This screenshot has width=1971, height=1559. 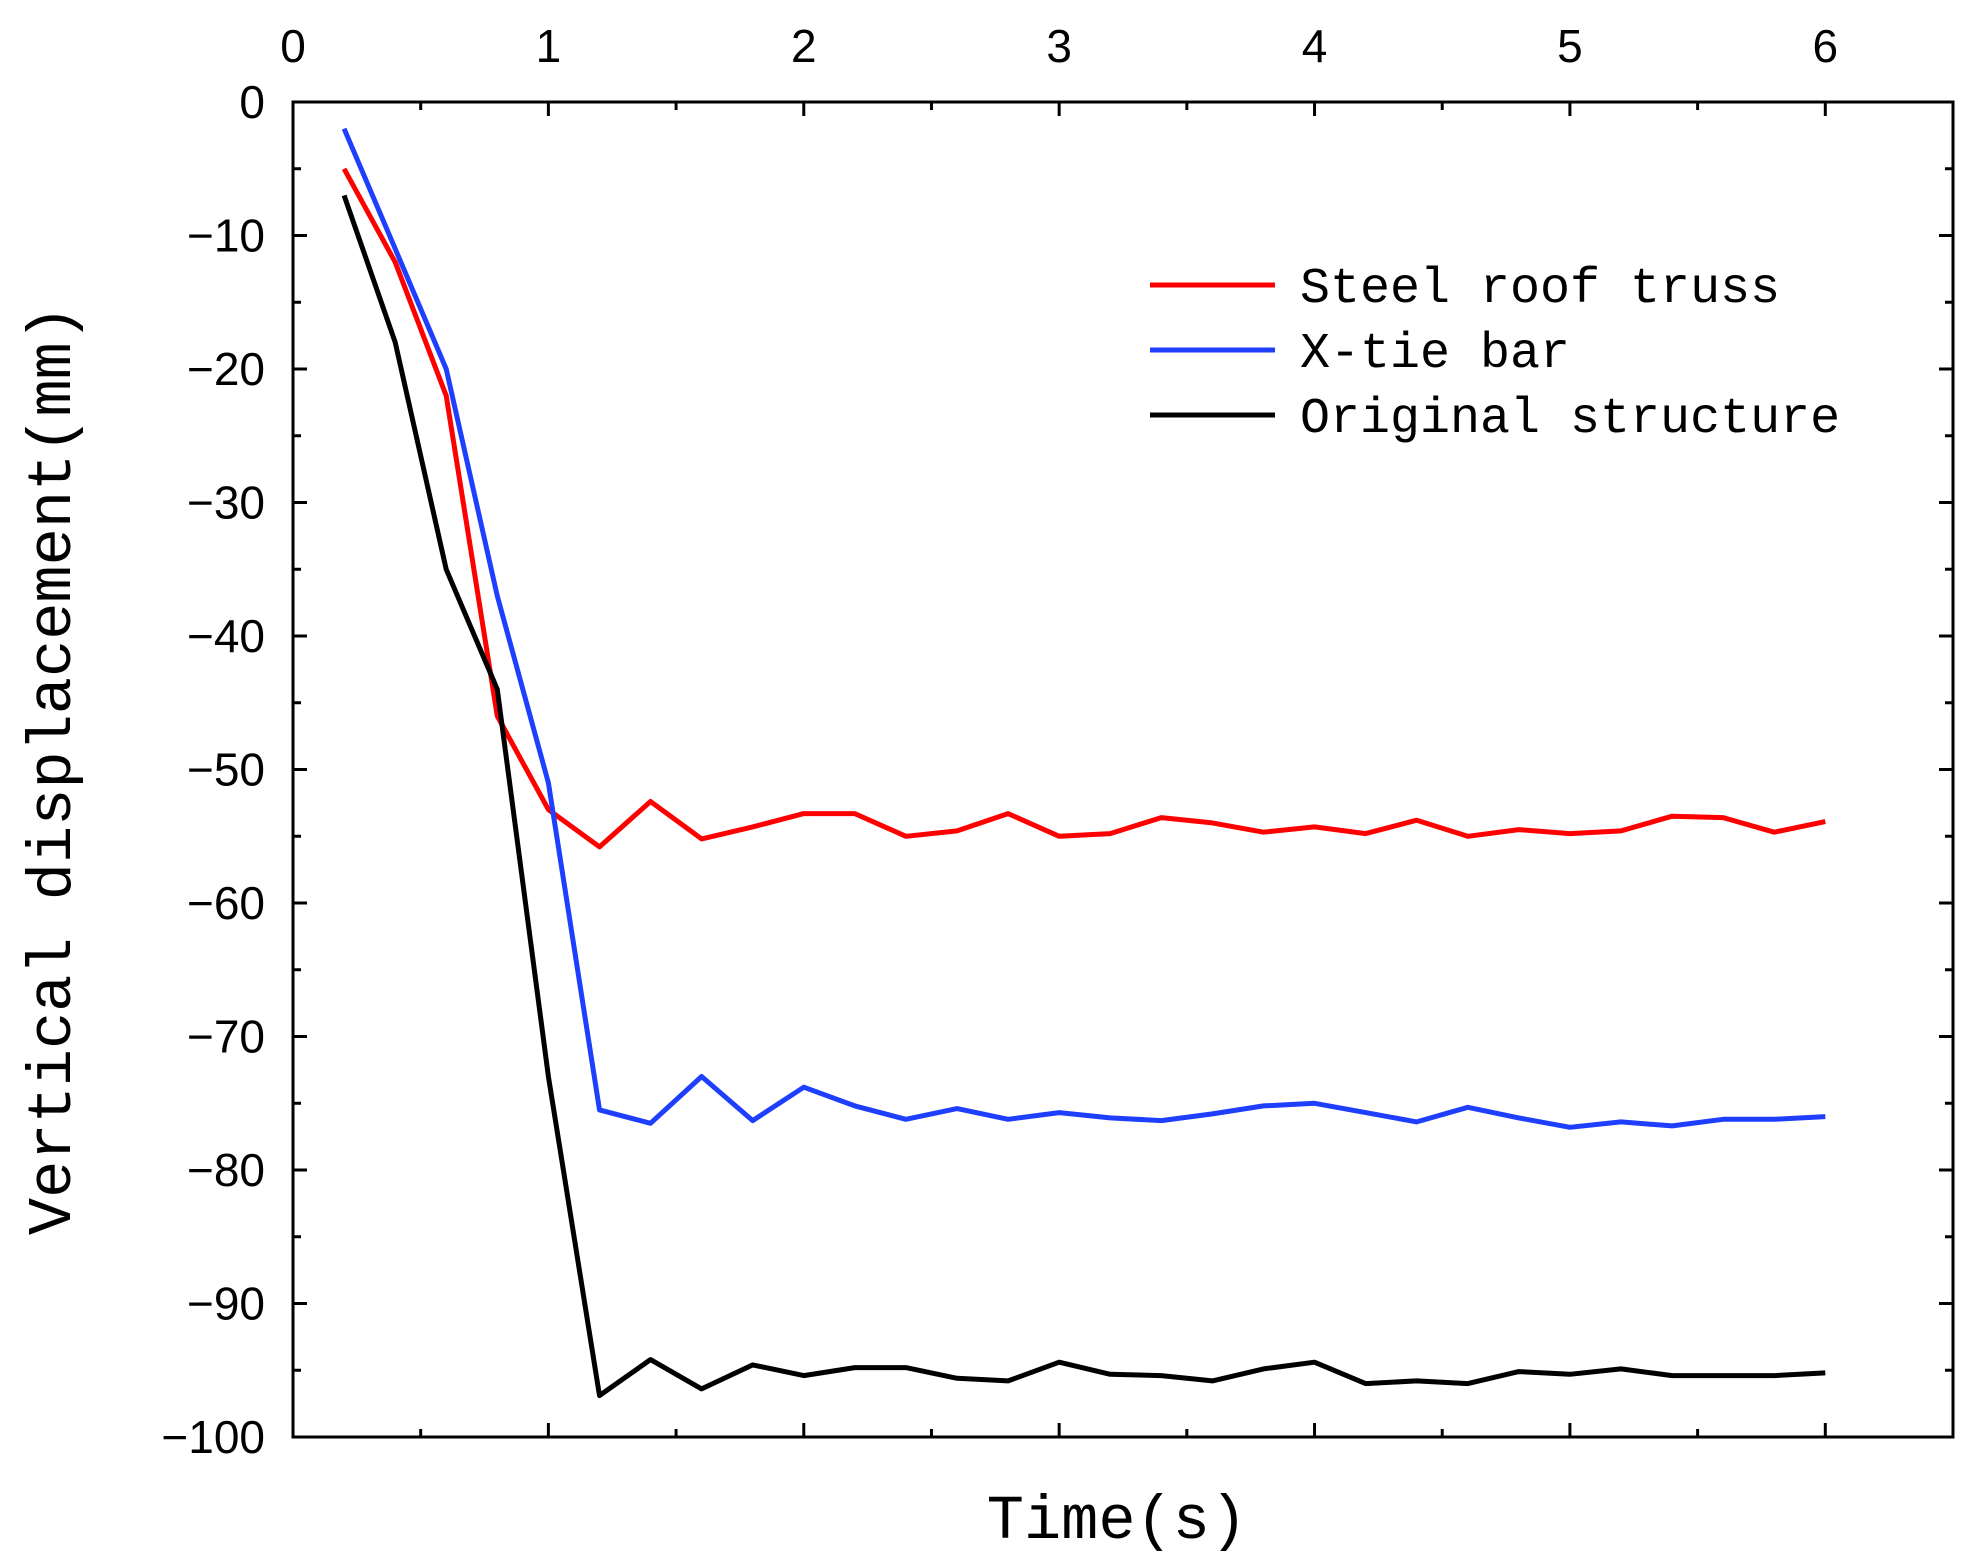 I want to click on y-tick-label: −50, so click(x=226, y=770).